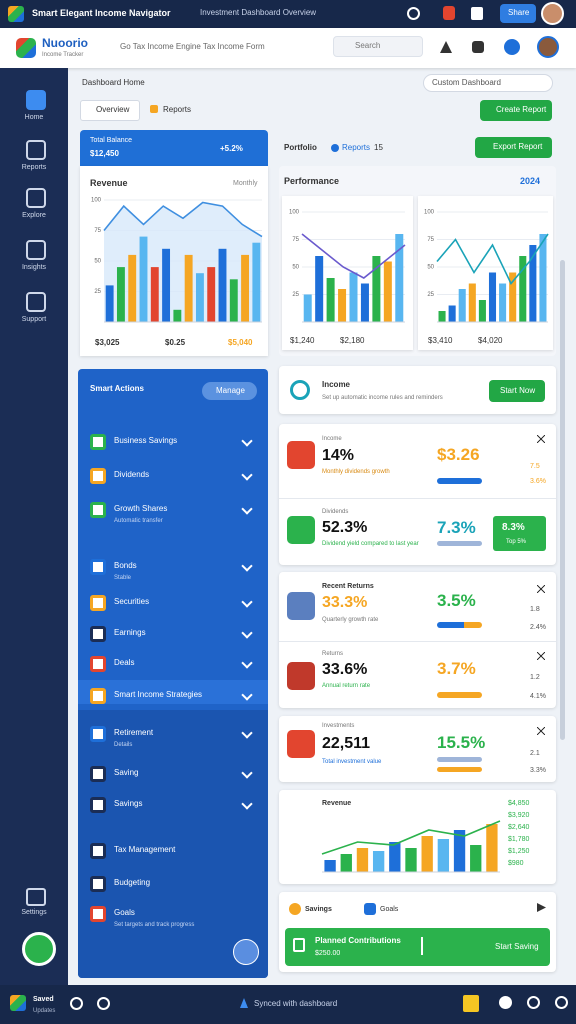 The width and height of the screenshot is (576, 1024). I want to click on item-label: Smart Income Strategies, so click(158, 694).